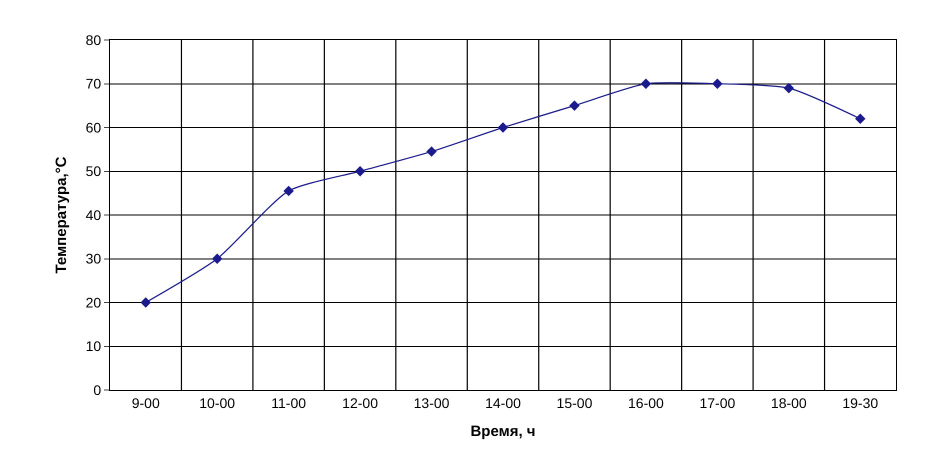  Describe the element at coordinates (574, 402) in the screenshot. I see `x-tick-label: 15-00` at that location.